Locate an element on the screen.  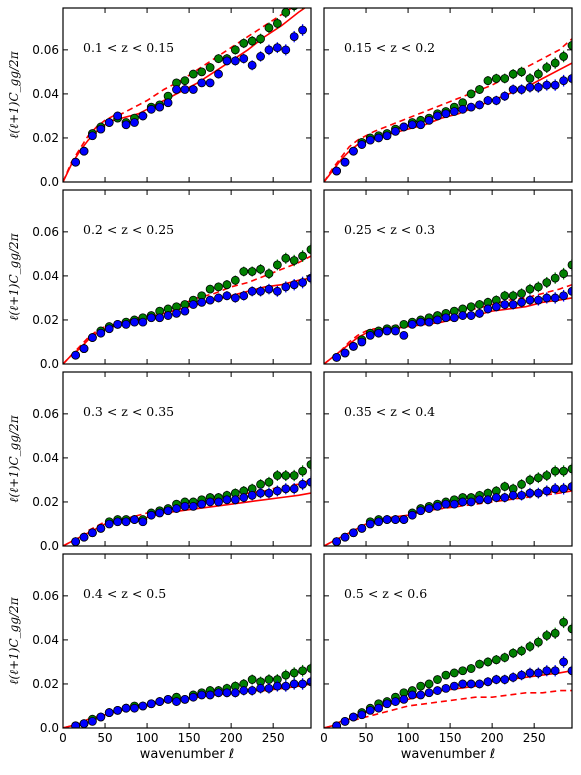
plot-area is located at coordinates (448, 277).